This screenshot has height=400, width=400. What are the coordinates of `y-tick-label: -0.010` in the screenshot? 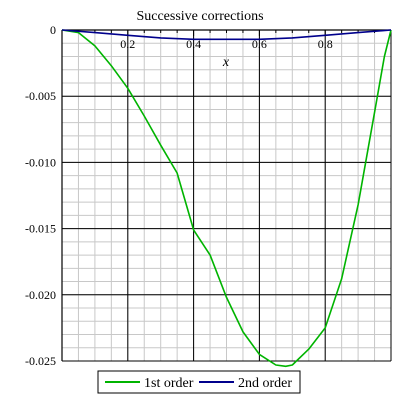 It's located at (40, 162).